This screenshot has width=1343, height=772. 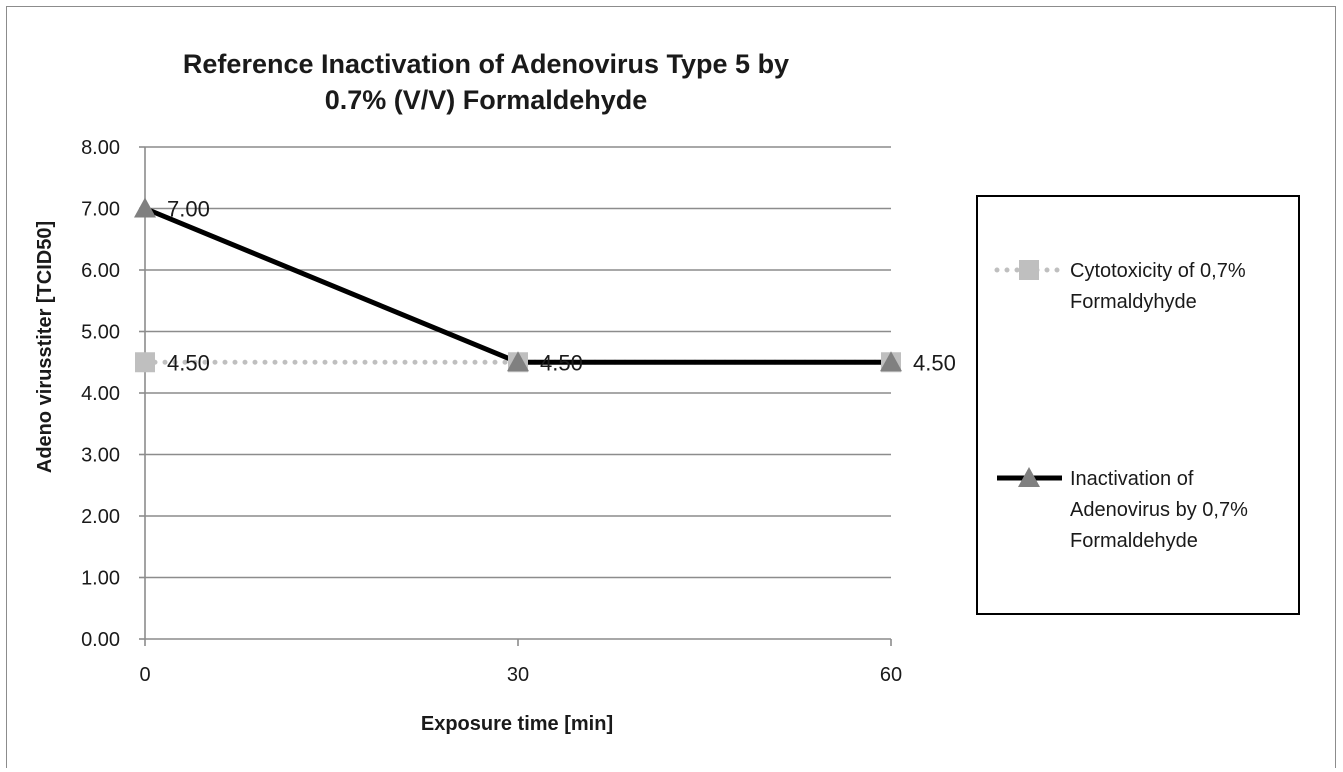 I want to click on legend-label-line: Adenovirus by 0,7%, so click(x=1159, y=510).